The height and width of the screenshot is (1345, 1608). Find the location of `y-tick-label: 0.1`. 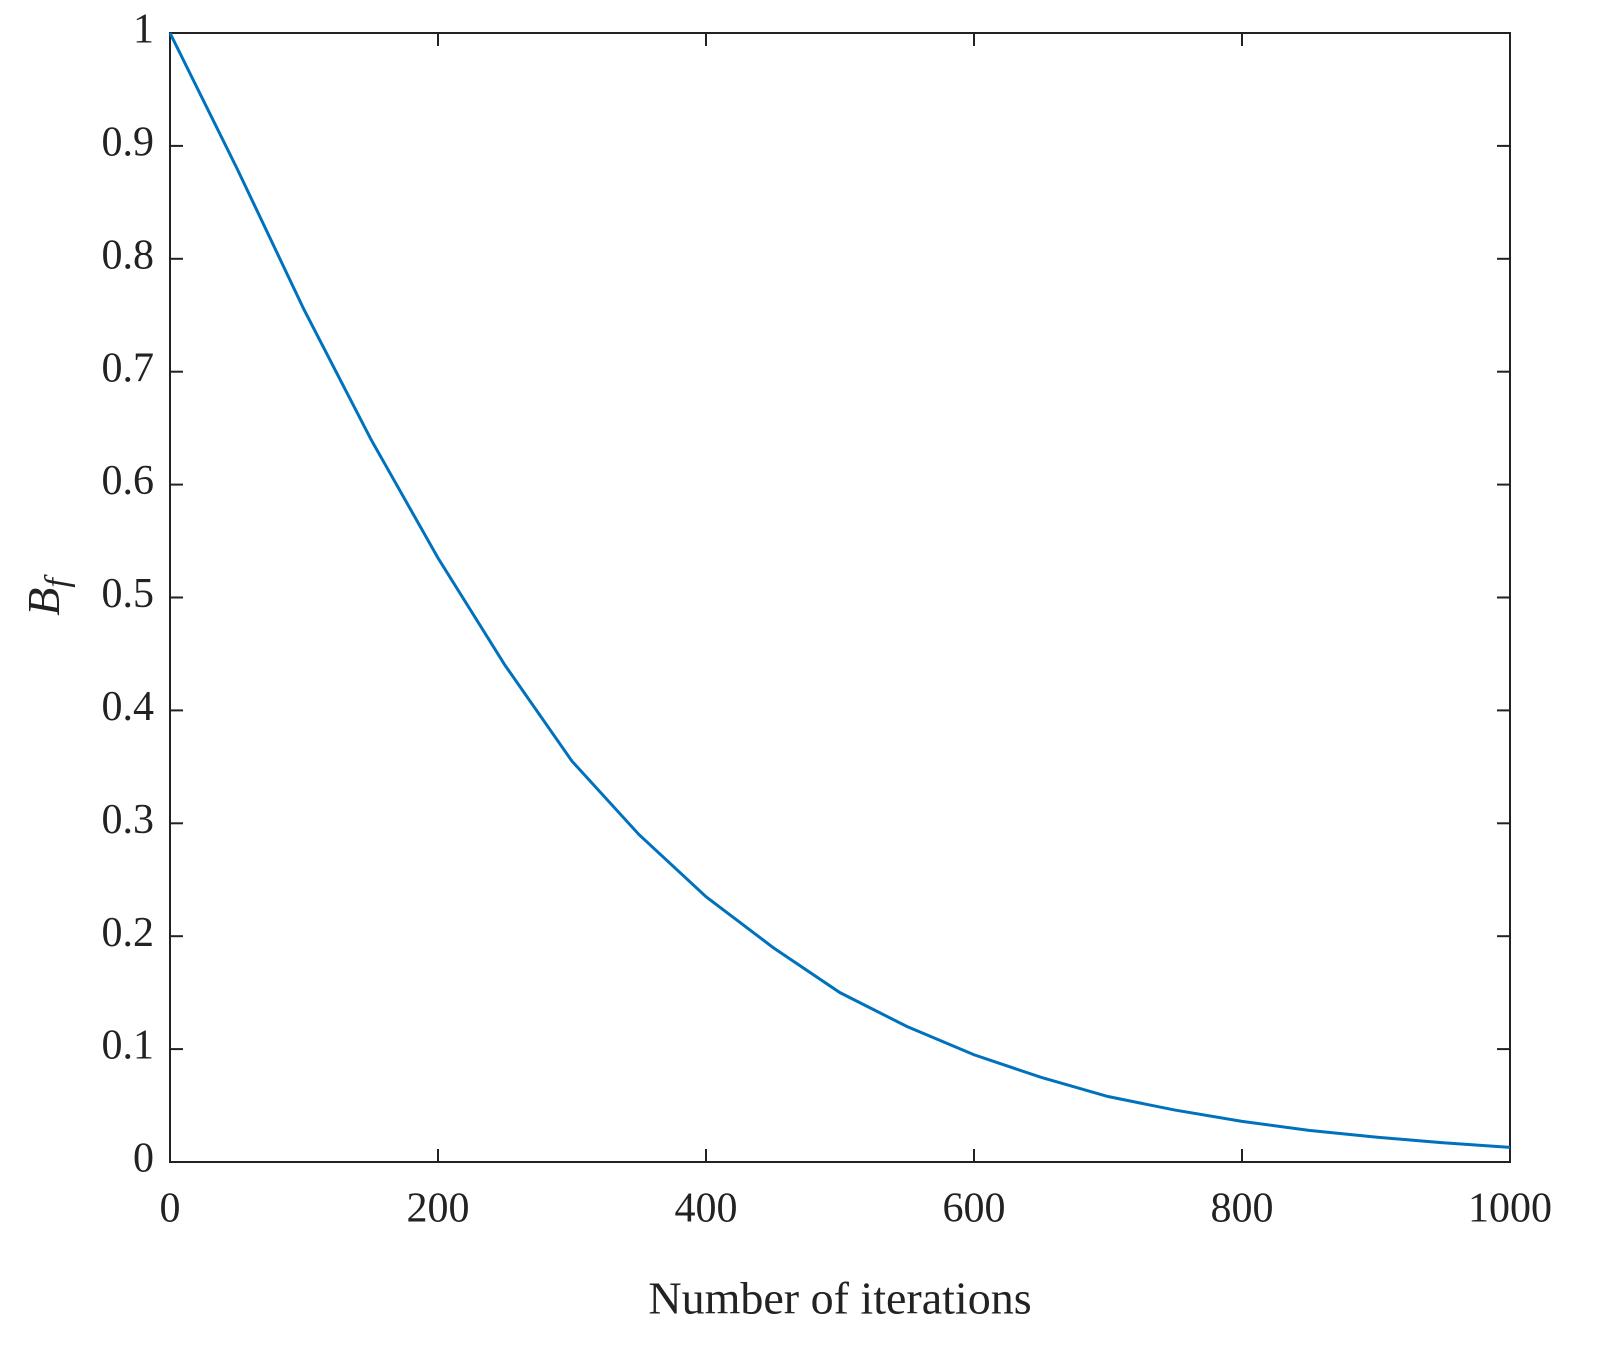

y-tick-label: 0.1 is located at coordinates (128, 1046).